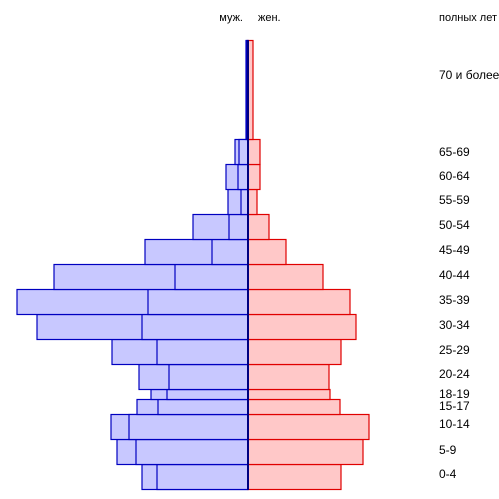 This screenshot has width=499, height=499. Describe the element at coordinates (454, 350) in the screenshot. I see `age-group-label: 25-29` at that location.